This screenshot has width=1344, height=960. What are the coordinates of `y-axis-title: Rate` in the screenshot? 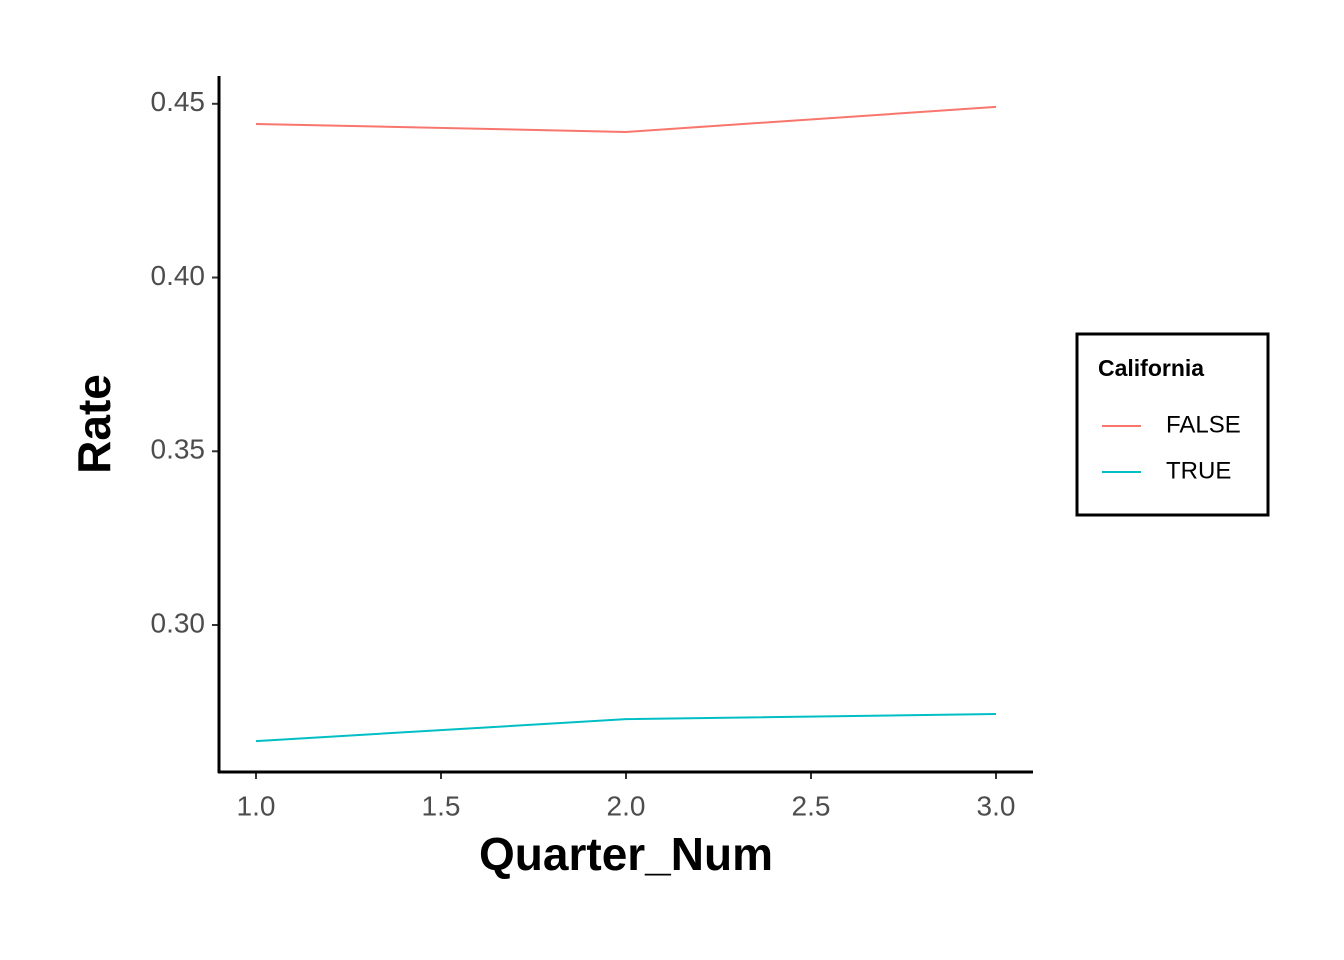 It's located at (94, 424).